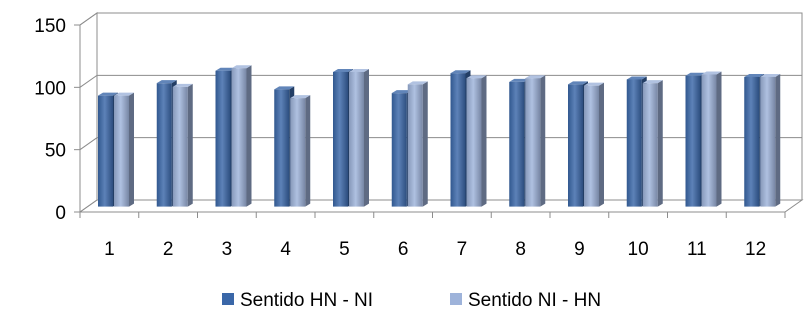 This screenshot has height=320, width=812. Describe the element at coordinates (462, 249) in the screenshot. I see `x-tick-label: 7` at that location.